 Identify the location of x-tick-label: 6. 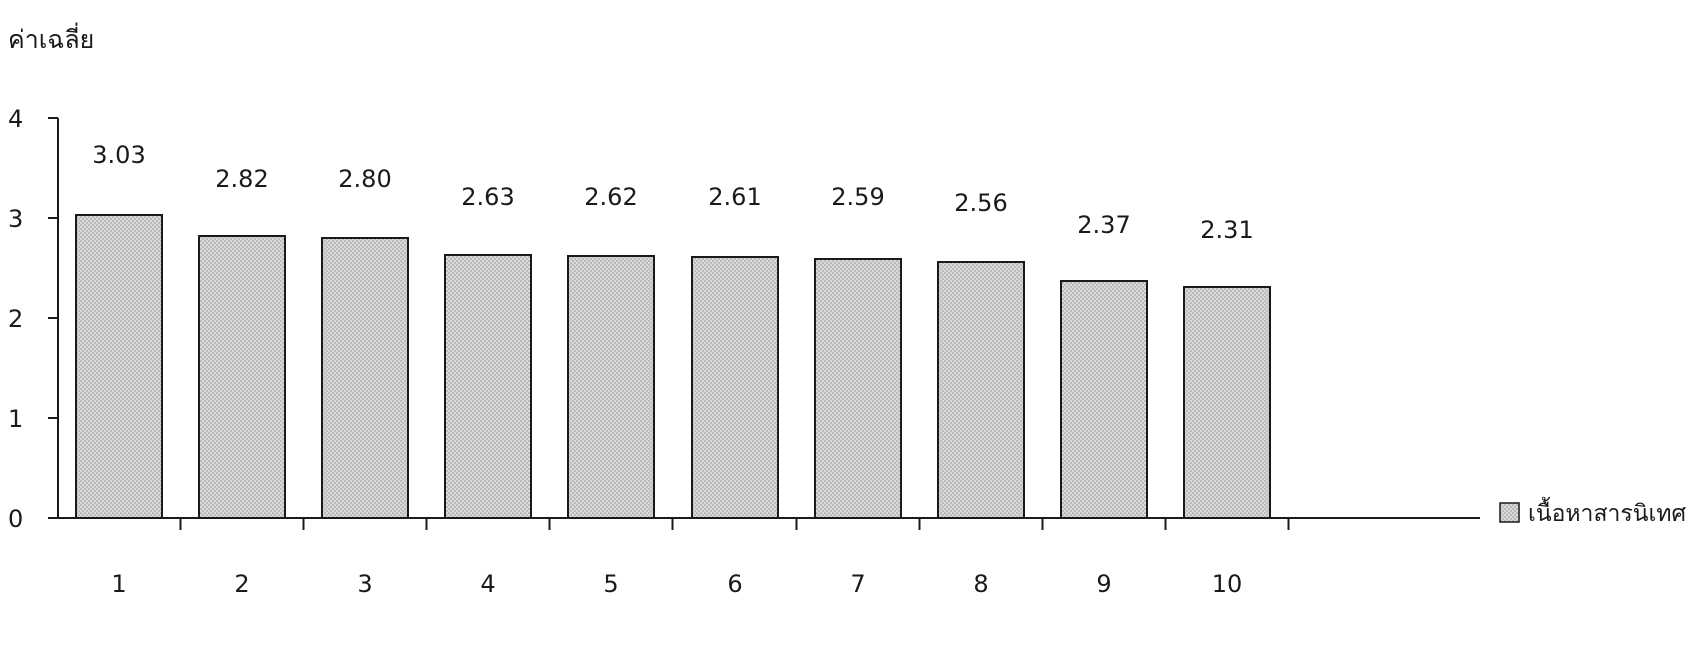
(734, 584).